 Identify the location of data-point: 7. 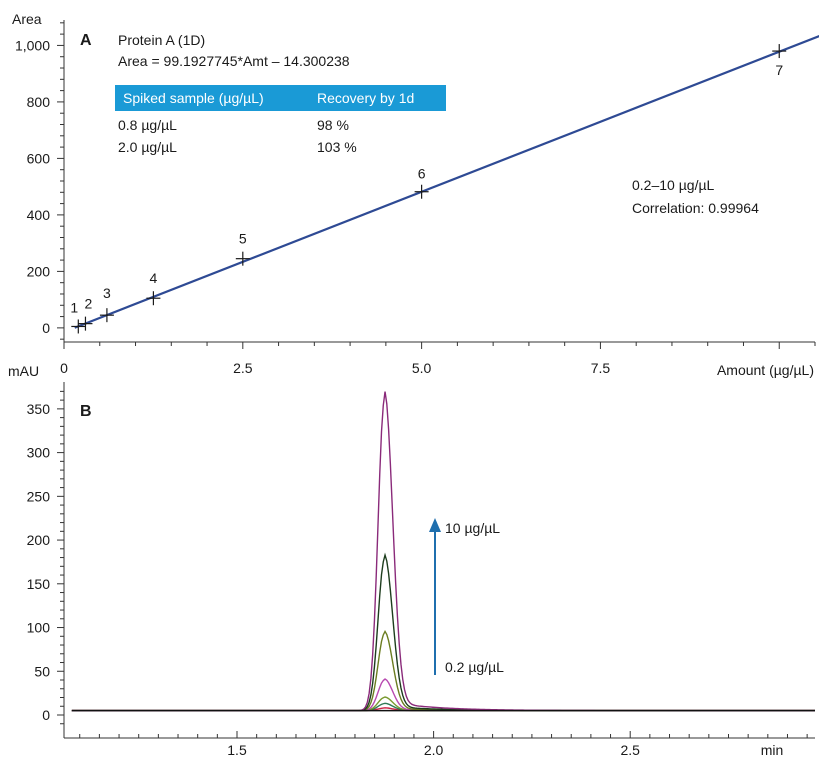
(779, 61).